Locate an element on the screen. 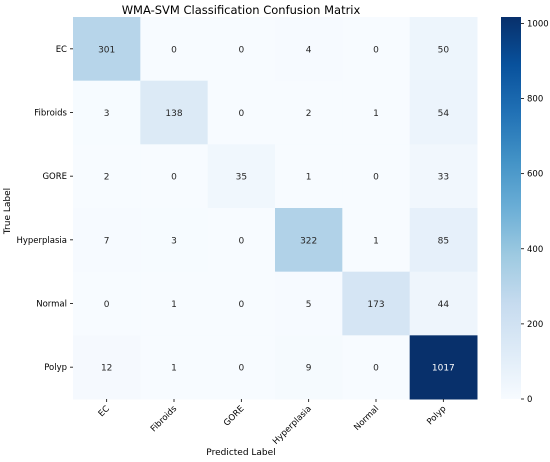 This screenshot has height=462, width=550. colorbar-tick-label: 600 is located at coordinates (535, 175).